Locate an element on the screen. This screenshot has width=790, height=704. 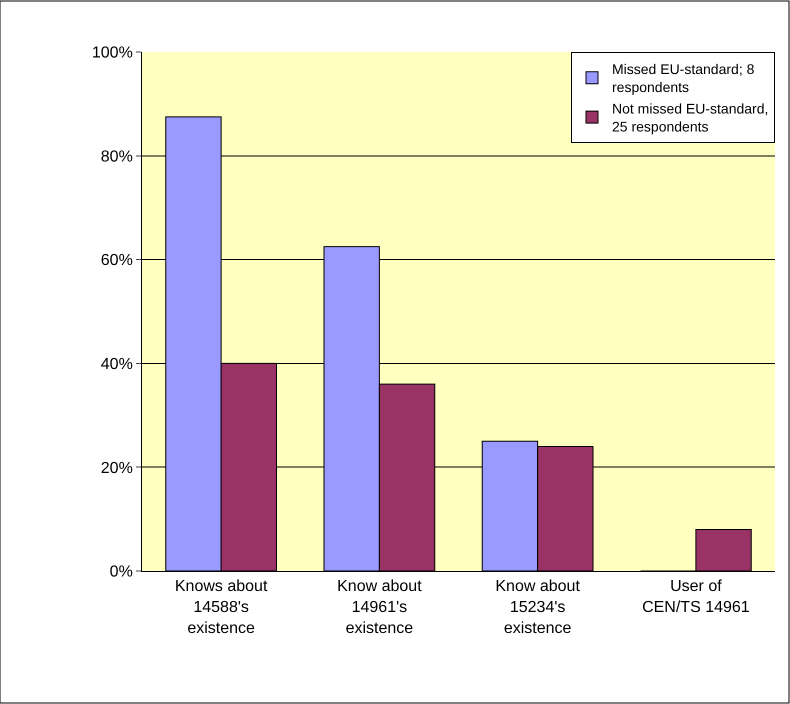
y-tick-label: 20% is located at coordinates (116, 468).